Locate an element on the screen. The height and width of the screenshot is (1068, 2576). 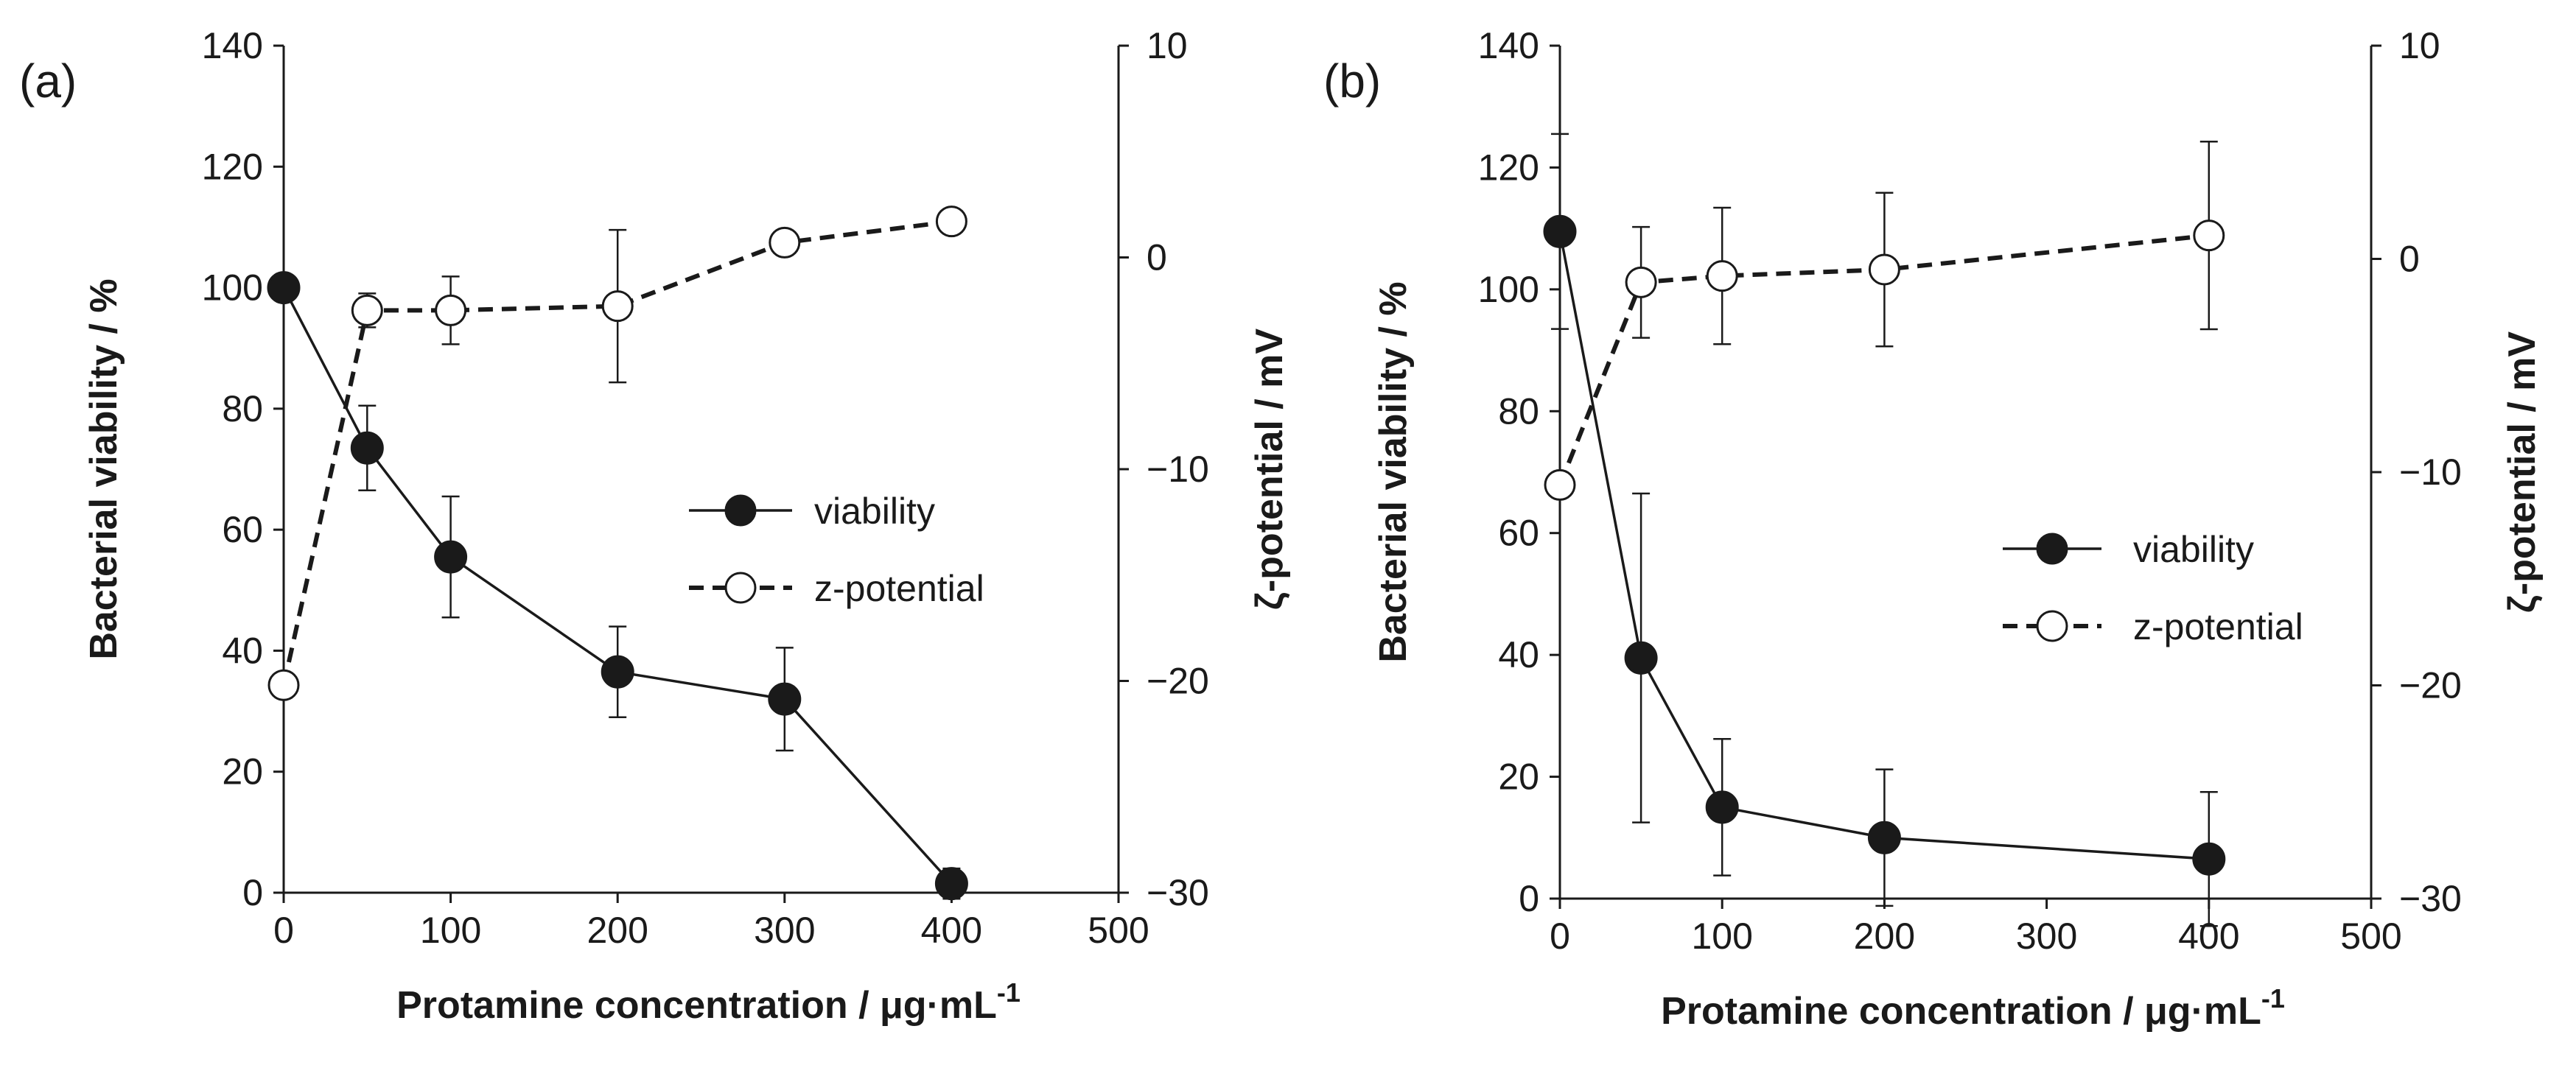
series-line-viability is located at coordinates (617, 586).